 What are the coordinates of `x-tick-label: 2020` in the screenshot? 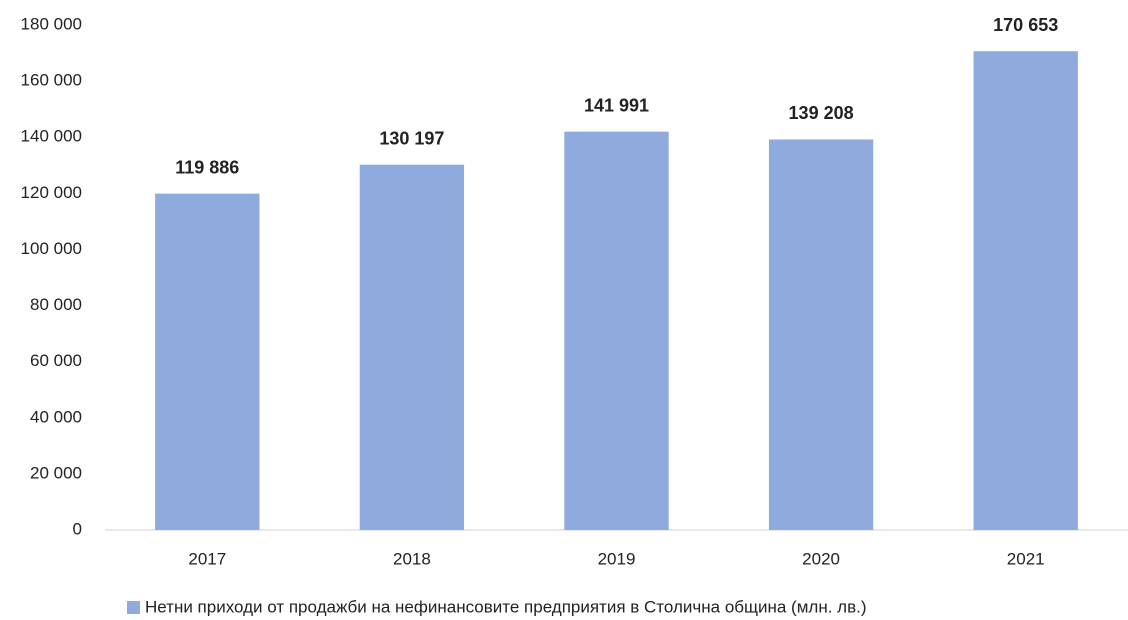 It's located at (821, 558).